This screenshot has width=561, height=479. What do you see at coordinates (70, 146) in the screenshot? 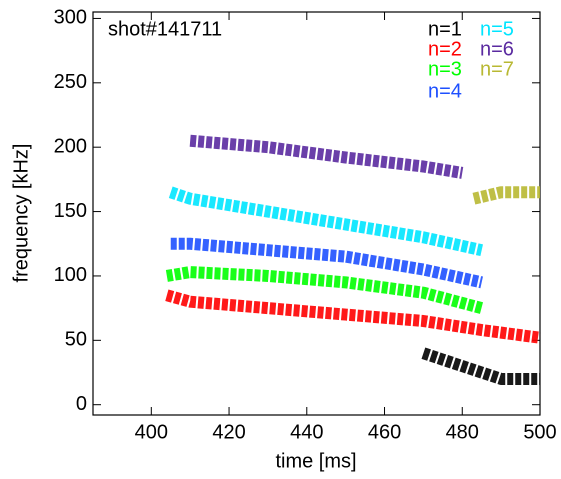
I see `y-tick-label: 200` at bounding box center [70, 146].